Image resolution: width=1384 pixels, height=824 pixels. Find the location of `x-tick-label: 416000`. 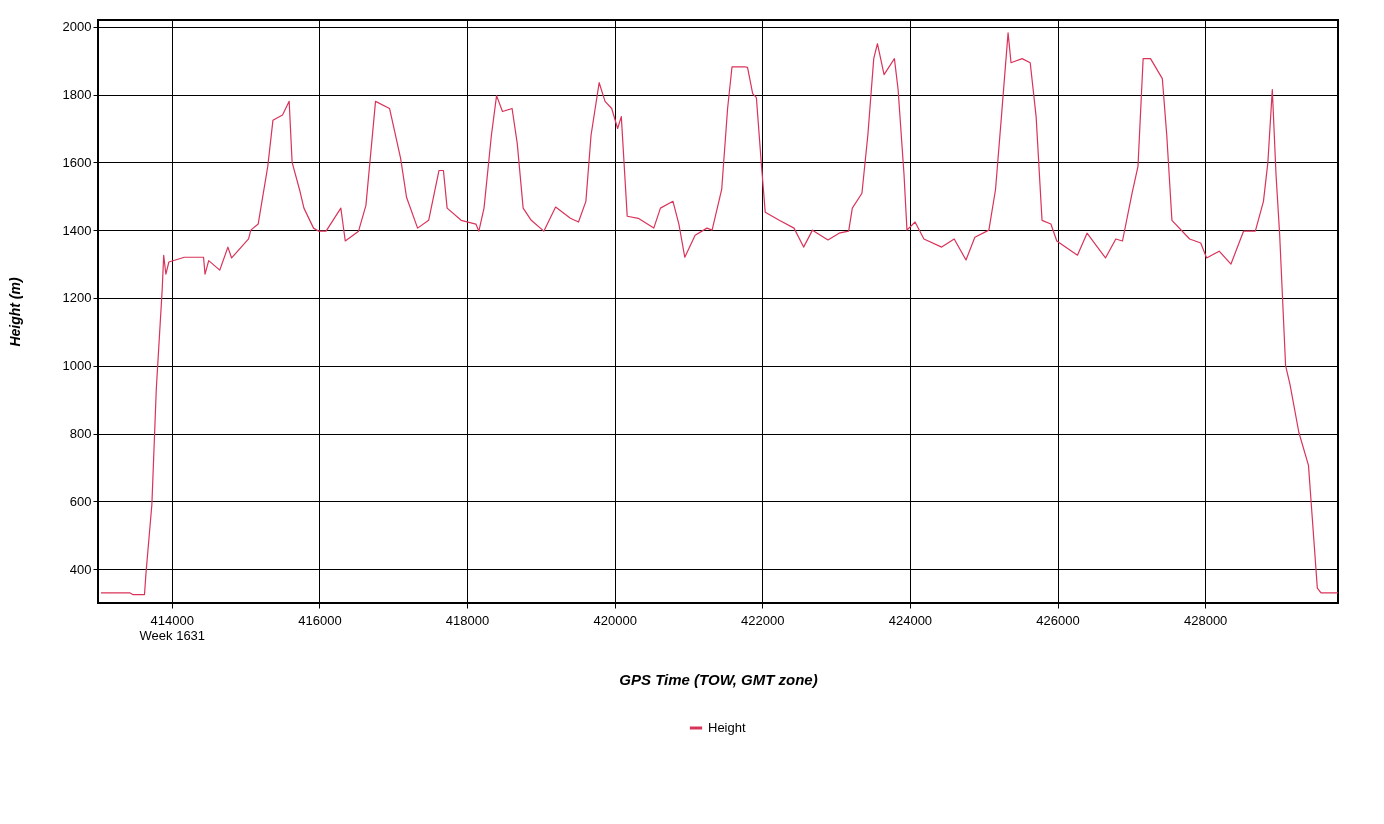

x-tick-label: 416000 is located at coordinates (320, 620).